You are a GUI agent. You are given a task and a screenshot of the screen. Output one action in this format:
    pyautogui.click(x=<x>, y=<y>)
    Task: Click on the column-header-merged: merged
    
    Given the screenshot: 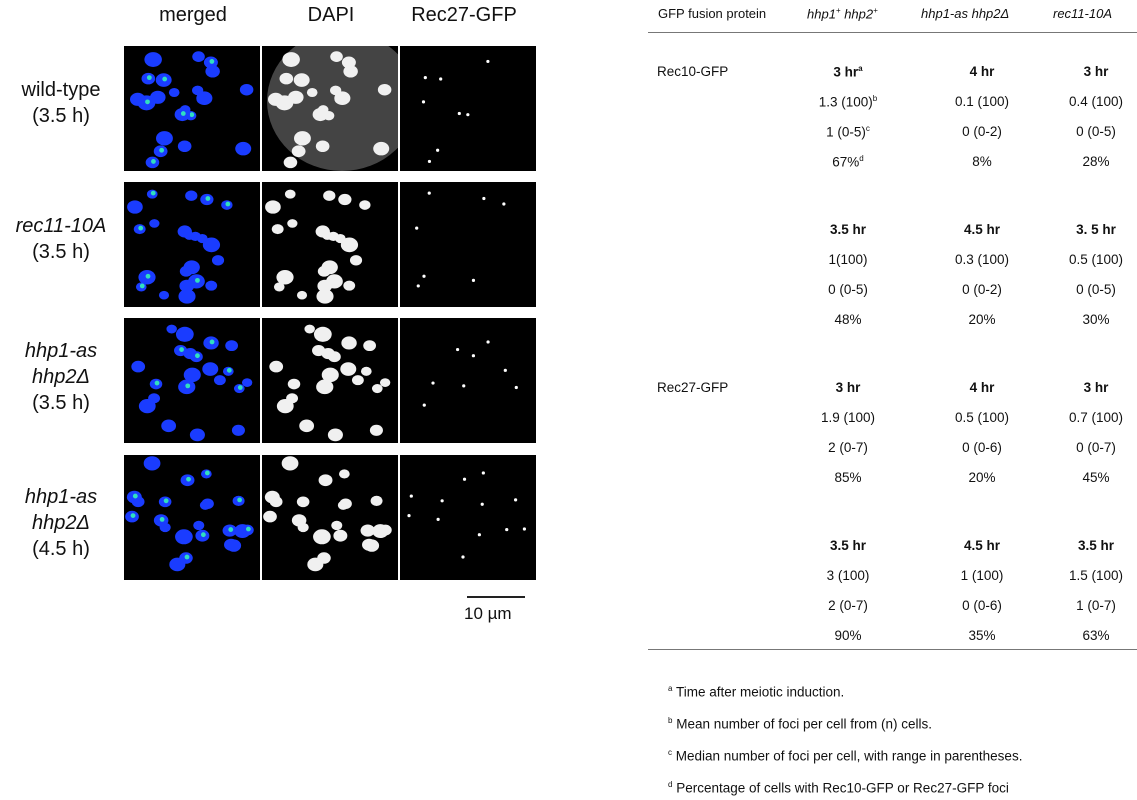 What is the action you would take?
    pyautogui.click(x=193, y=15)
    